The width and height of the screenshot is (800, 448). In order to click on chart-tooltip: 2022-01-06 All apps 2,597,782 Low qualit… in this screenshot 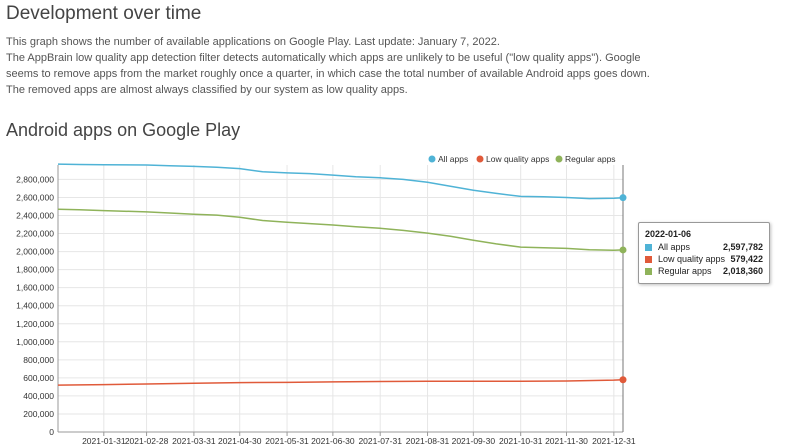, I will do `click(704, 253)`.